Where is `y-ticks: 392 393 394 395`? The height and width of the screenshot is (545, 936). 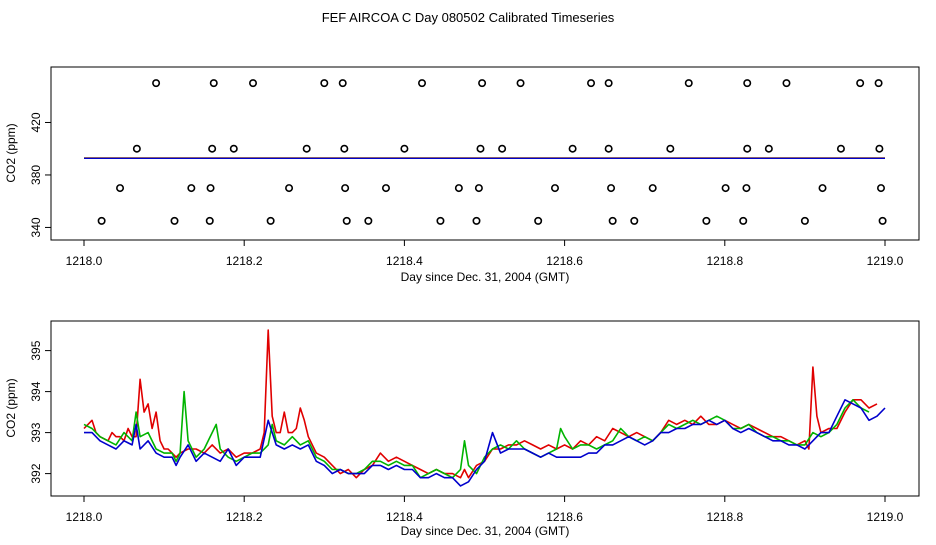
y-ticks: 392 393 394 395 is located at coordinates (40, 412).